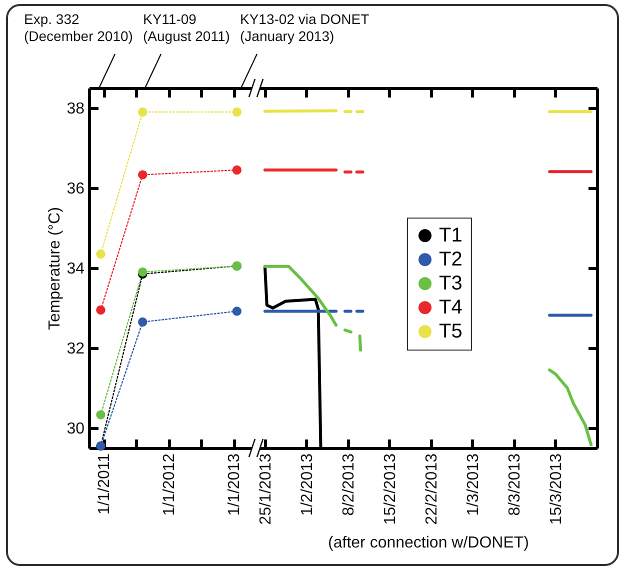 The image size is (627, 570). I want to click on x-tick-label: 8/2/2013, so click(349, 484).